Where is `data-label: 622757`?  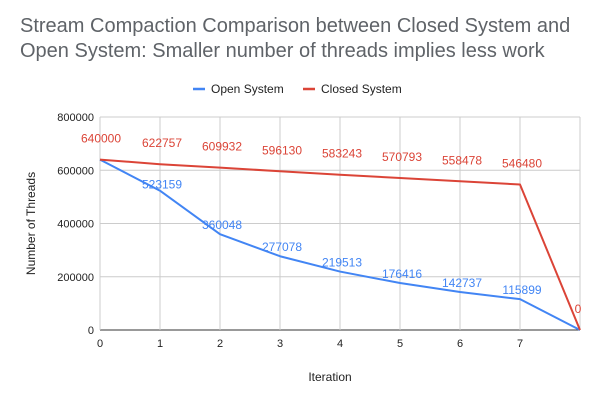
data-label: 622757 is located at coordinates (162, 143).